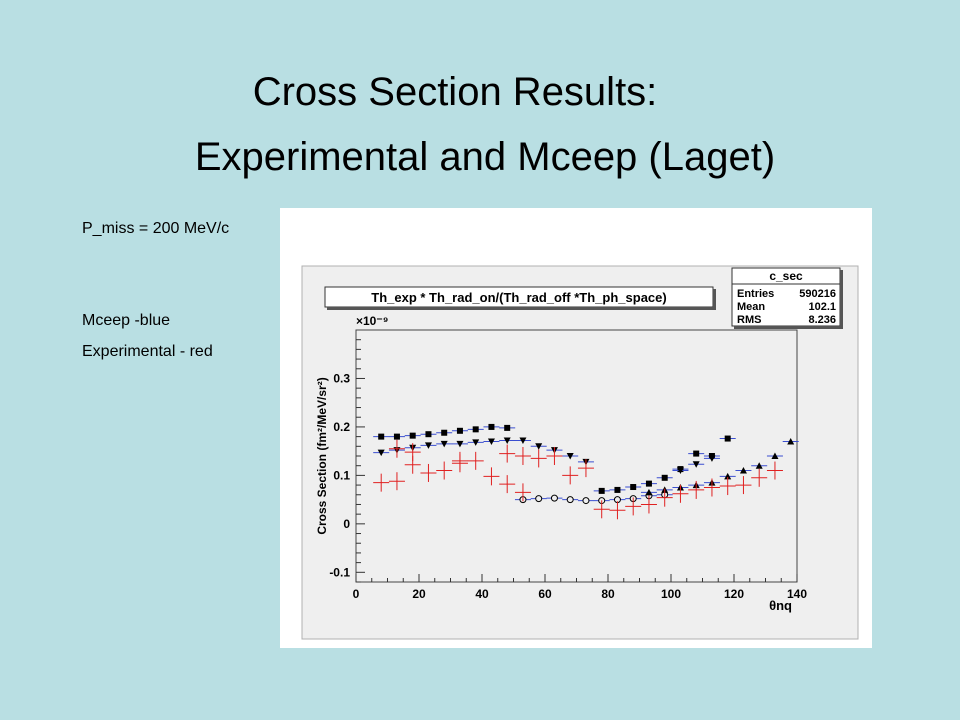 This screenshot has height=720, width=960. Describe the element at coordinates (341, 475) in the screenshot. I see `y-tick-label: 0.1` at that location.